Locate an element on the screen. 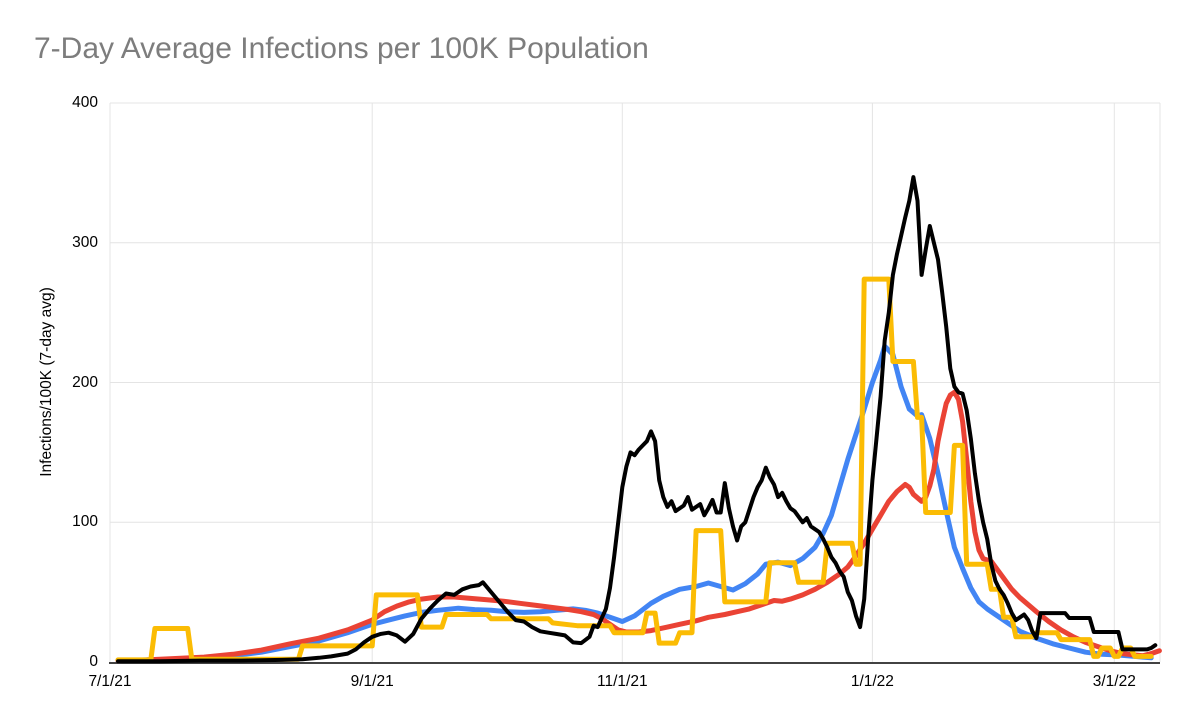 This screenshot has height=728, width=1181. x-tick-label-sep21: 9/1/21 is located at coordinates (372, 681).